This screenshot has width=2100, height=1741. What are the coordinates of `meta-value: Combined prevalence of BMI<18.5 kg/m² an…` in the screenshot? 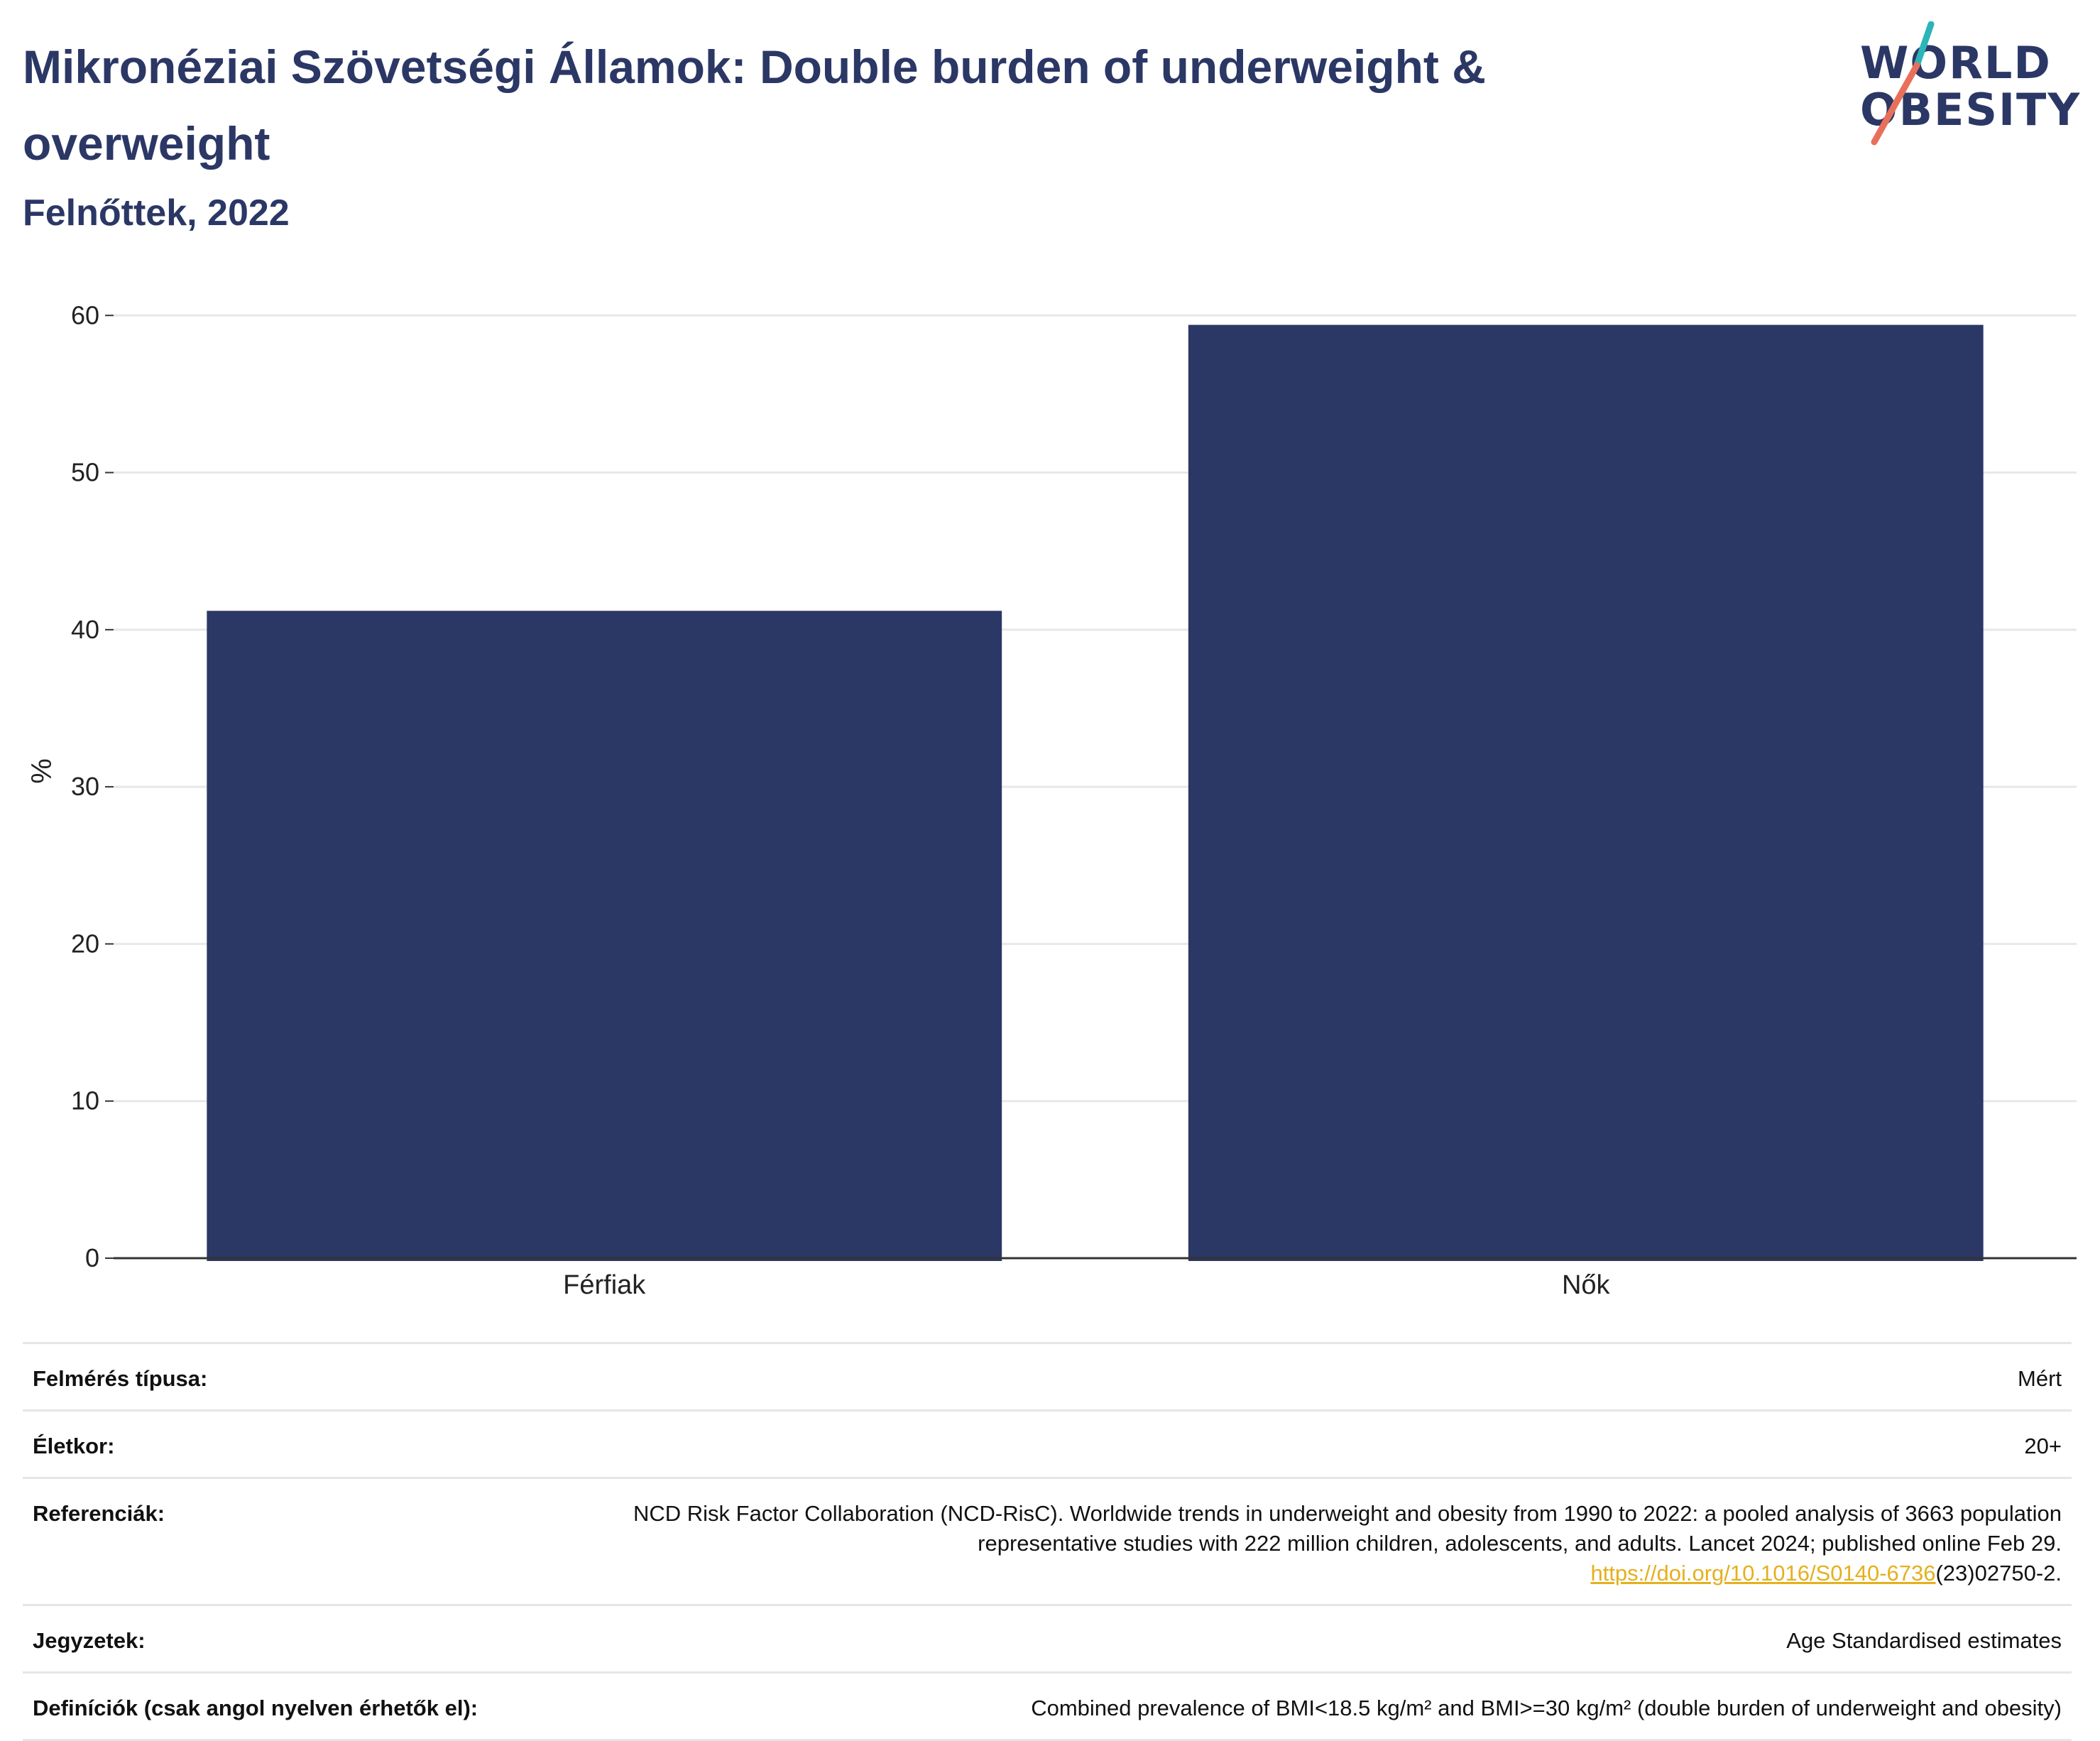 It's located at (1546, 1708).